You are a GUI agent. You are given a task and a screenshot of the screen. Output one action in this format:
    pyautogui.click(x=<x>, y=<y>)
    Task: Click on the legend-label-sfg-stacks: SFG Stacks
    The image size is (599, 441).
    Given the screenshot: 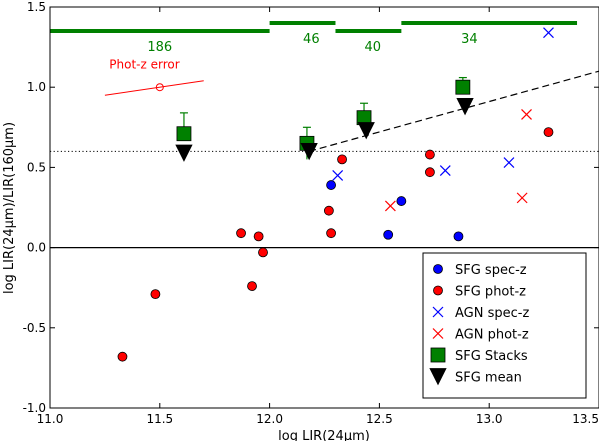 What is the action you would take?
    pyautogui.click(x=491, y=356)
    